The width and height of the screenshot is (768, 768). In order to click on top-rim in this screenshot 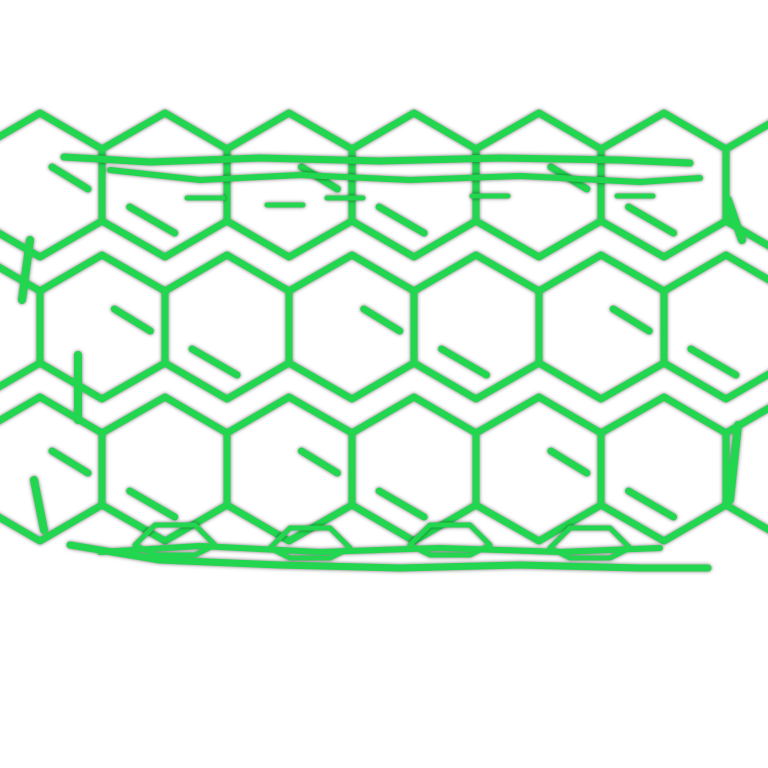, I will do `click(377, 160)`.